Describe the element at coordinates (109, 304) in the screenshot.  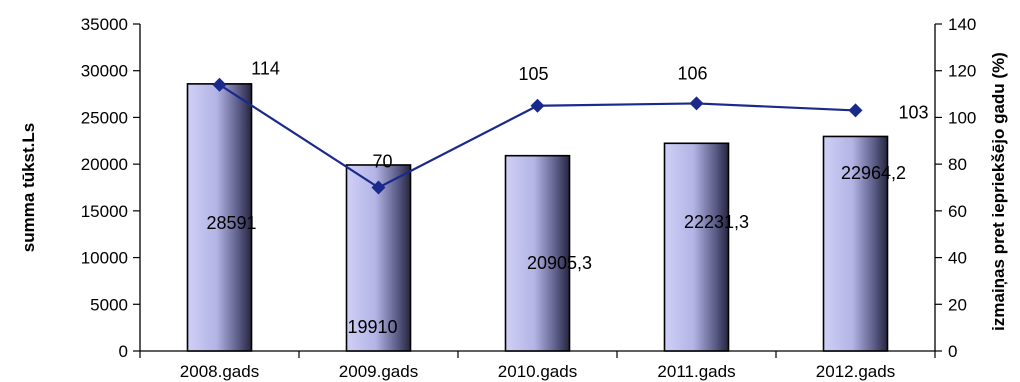
I see `left-tick-label: 5000` at that location.